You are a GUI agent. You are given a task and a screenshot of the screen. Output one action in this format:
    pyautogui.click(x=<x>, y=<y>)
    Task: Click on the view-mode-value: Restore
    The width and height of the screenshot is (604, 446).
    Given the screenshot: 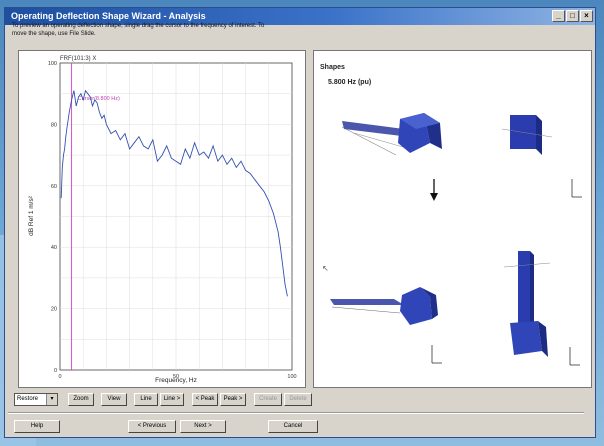 What is the action you would take?
    pyautogui.click(x=28, y=399)
    